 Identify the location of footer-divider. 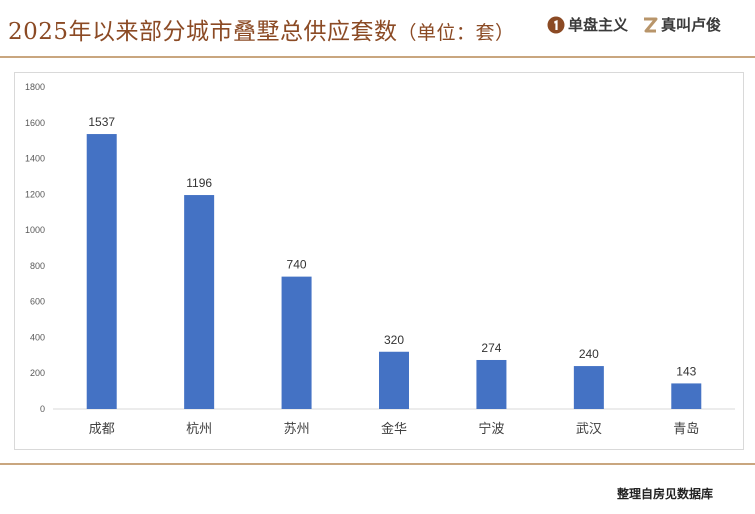
(377, 464).